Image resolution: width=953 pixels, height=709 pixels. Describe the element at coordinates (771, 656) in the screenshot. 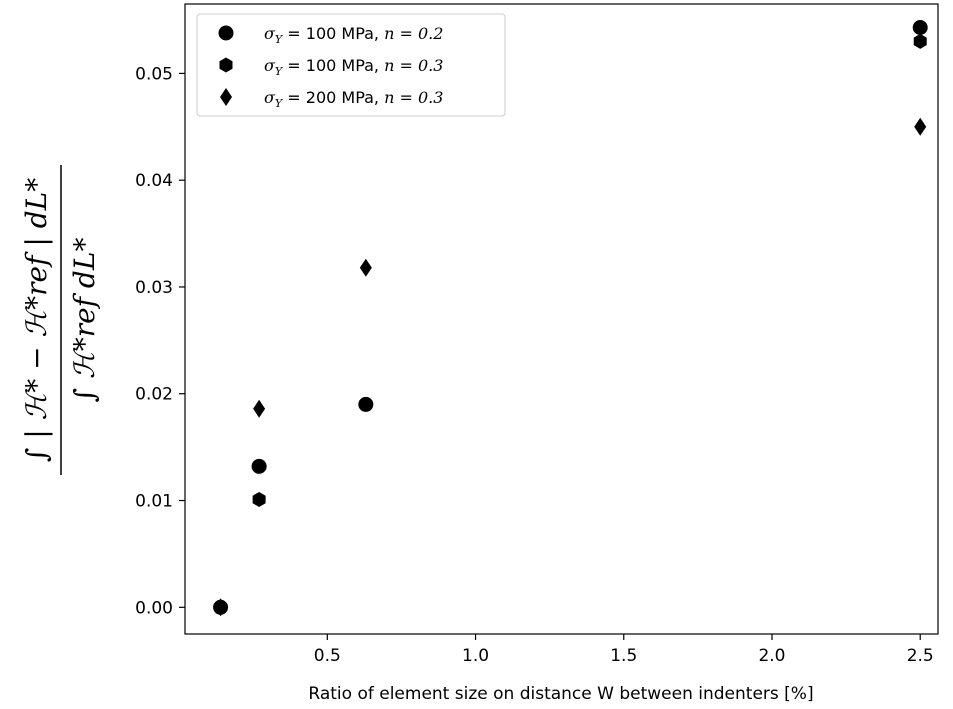

I see `x-tick-label: 2.0` at that location.